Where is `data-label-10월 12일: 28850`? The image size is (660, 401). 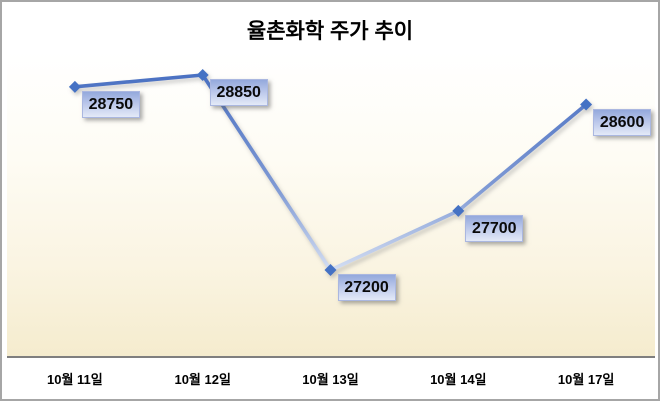
data-label-10월 12일: 28850 is located at coordinates (238, 92).